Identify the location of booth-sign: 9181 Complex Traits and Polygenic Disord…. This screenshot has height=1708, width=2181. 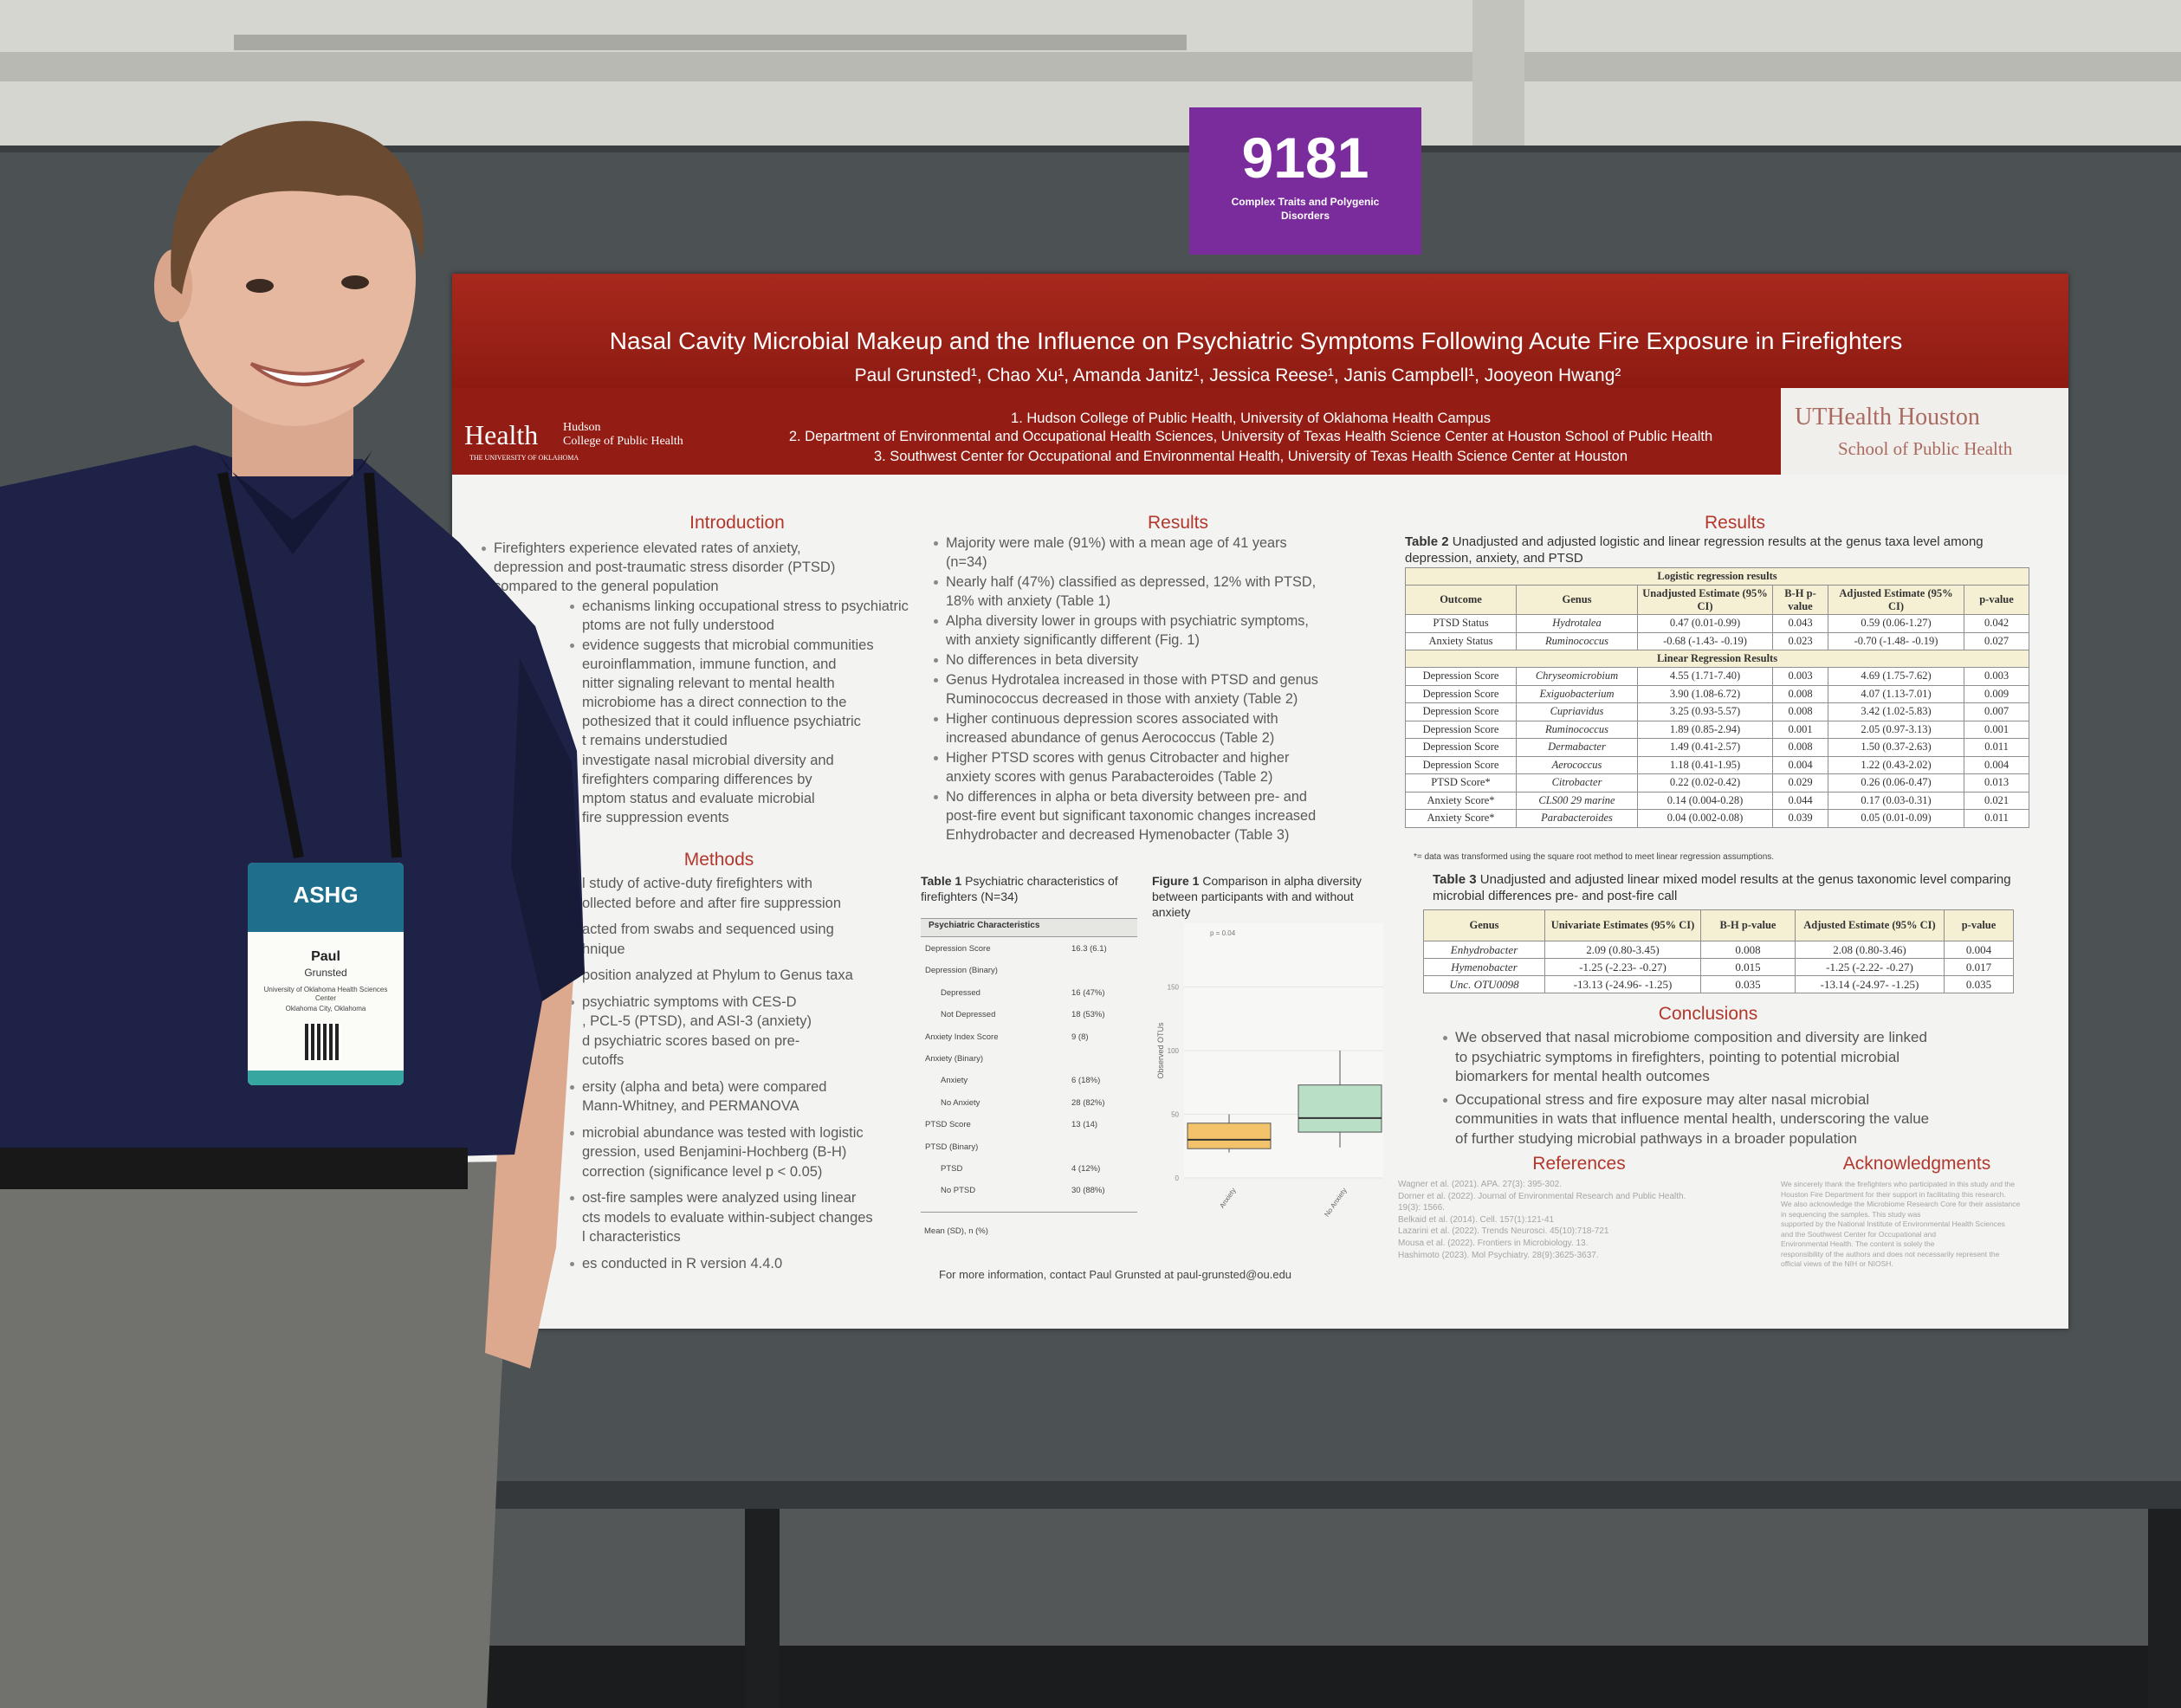
(1305, 181).